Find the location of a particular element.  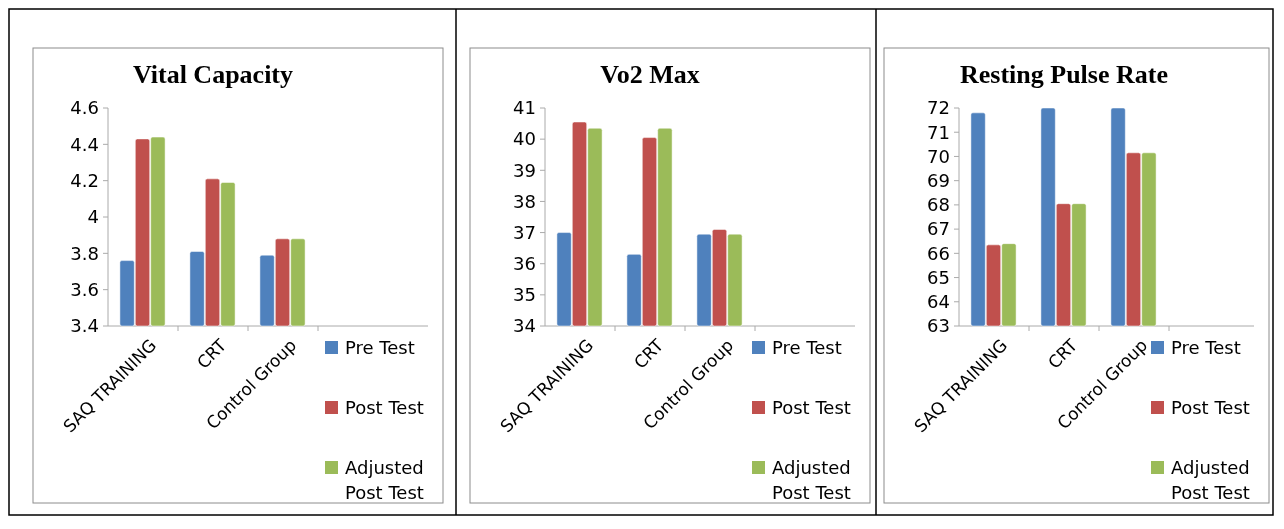

y-tick-label: 63 is located at coordinates (938, 326).